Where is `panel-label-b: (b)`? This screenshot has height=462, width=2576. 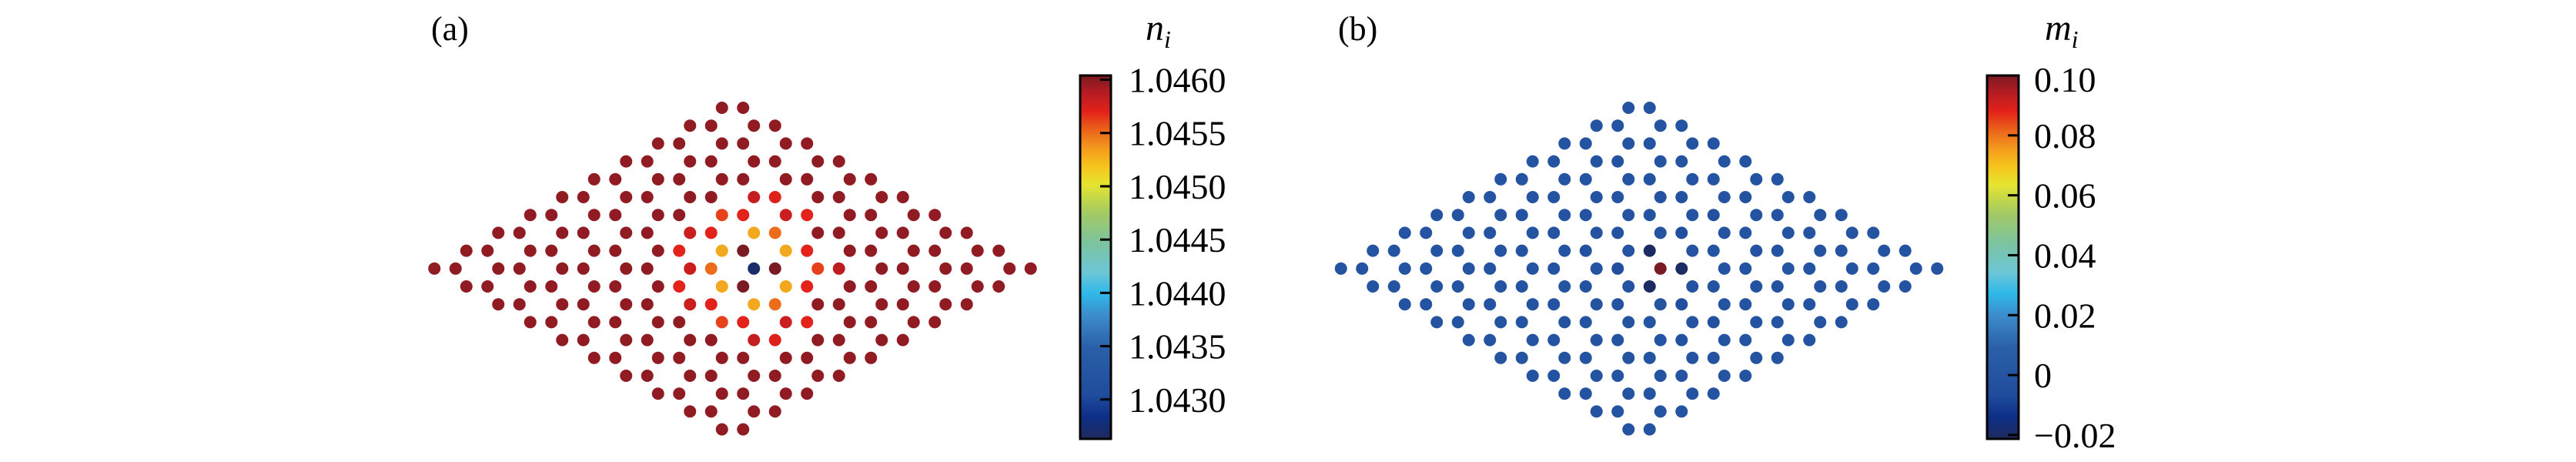
panel-label-b: (b) is located at coordinates (1357, 29).